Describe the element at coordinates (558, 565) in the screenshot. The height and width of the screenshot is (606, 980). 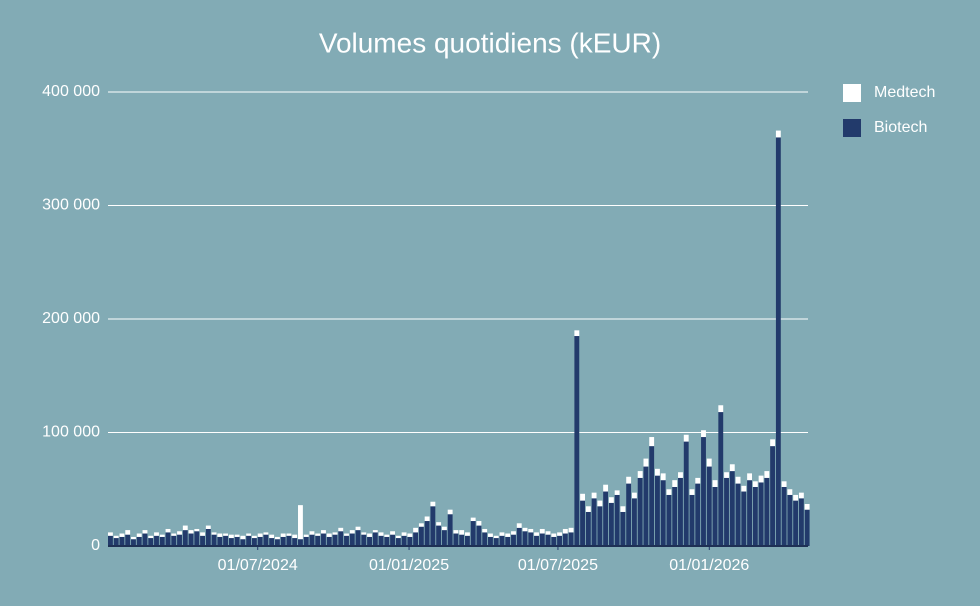
I see `x-tick-label: 01/07/2025` at that location.